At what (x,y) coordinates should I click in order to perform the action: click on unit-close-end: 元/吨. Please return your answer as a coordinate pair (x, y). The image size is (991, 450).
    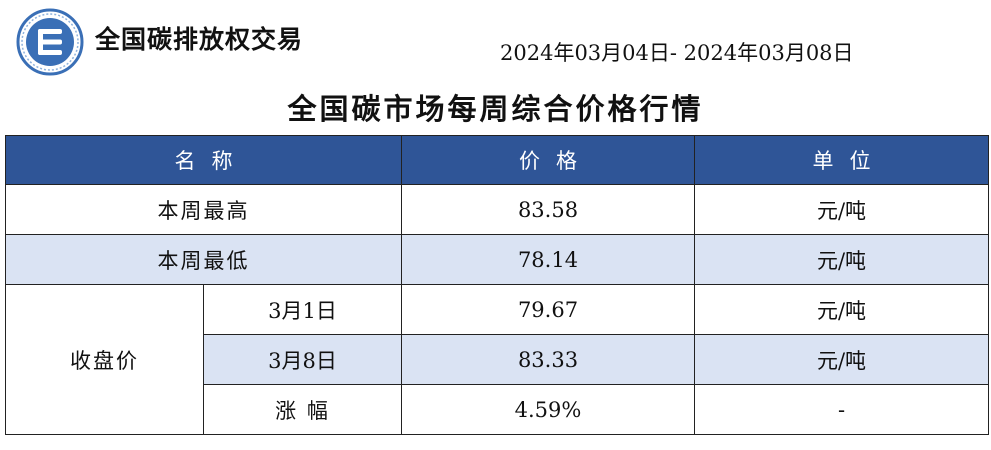
    Looking at the image, I should click on (841, 359).